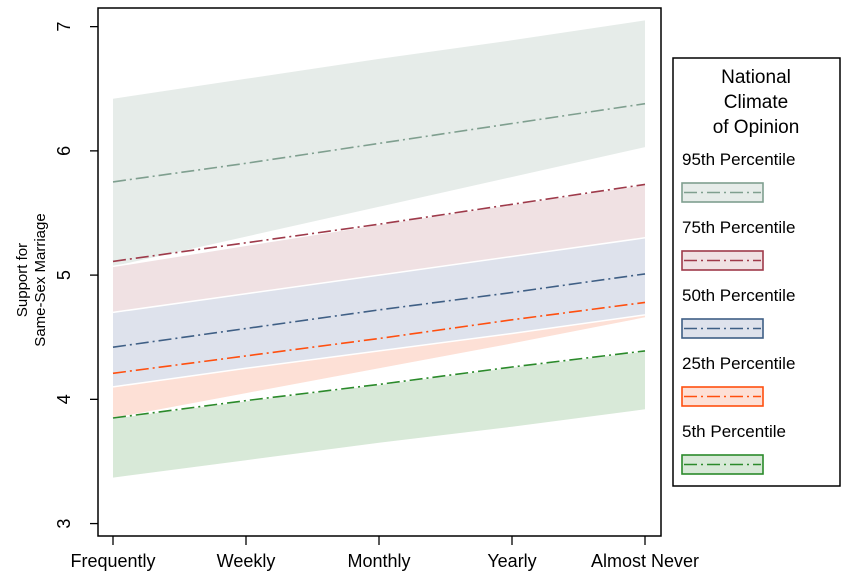 This screenshot has height=582, width=848. Describe the element at coordinates (756, 77) in the screenshot. I see `legend-title-line-0: National` at that location.